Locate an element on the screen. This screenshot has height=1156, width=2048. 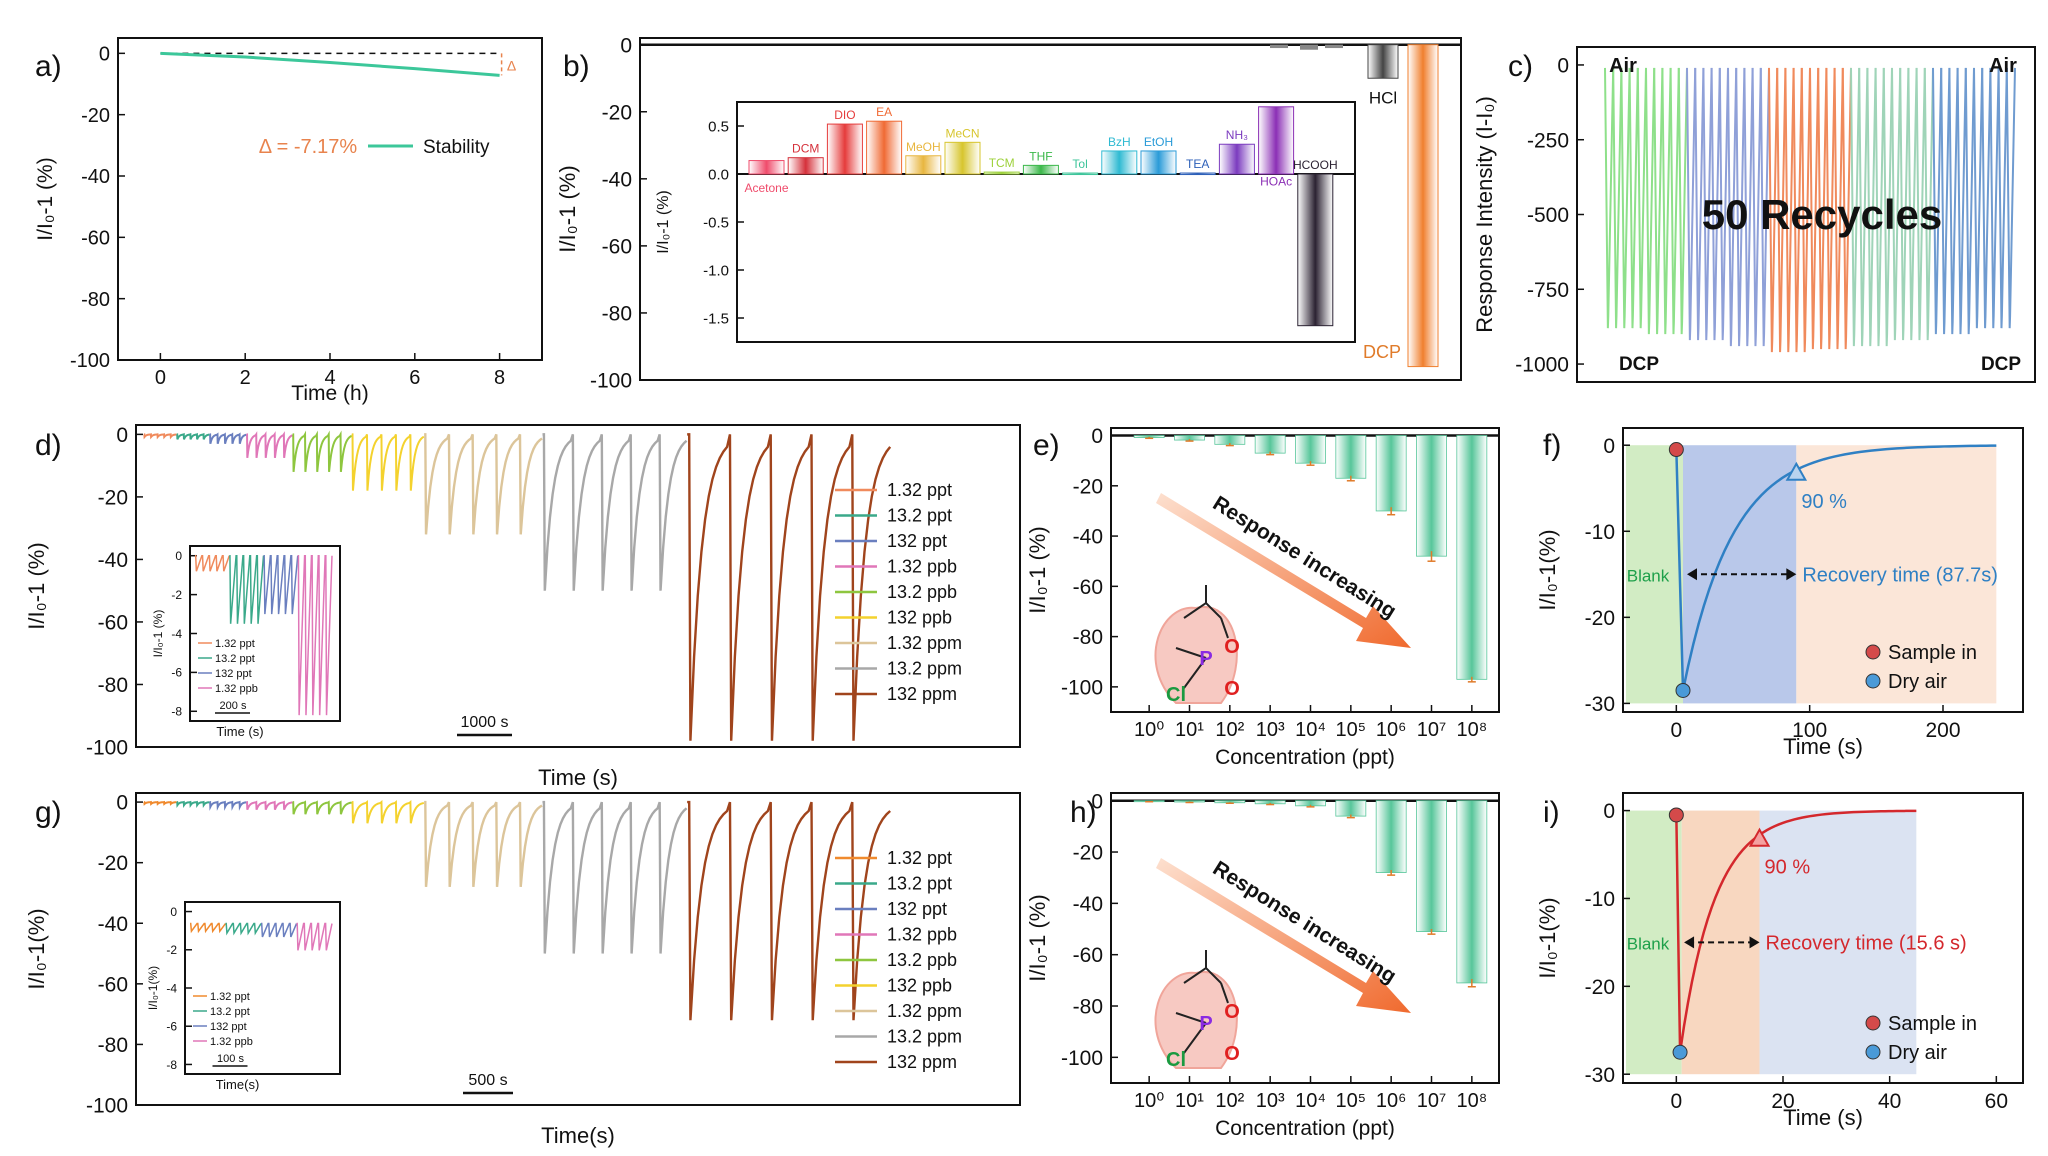
small-bar is located at coordinates (1334, 46).